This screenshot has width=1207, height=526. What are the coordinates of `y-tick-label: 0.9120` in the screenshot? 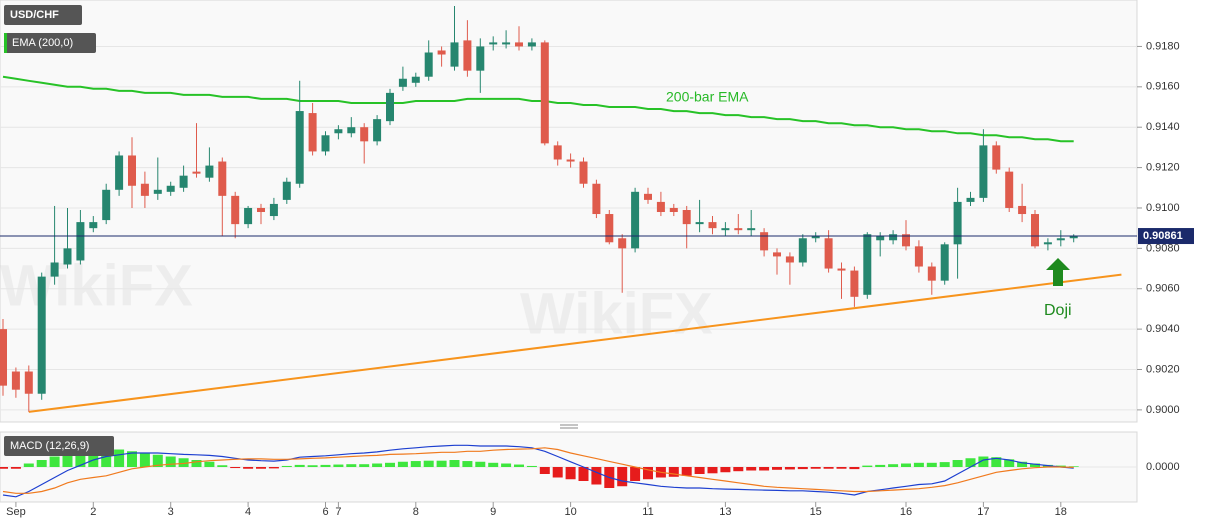 It's located at (1163, 167).